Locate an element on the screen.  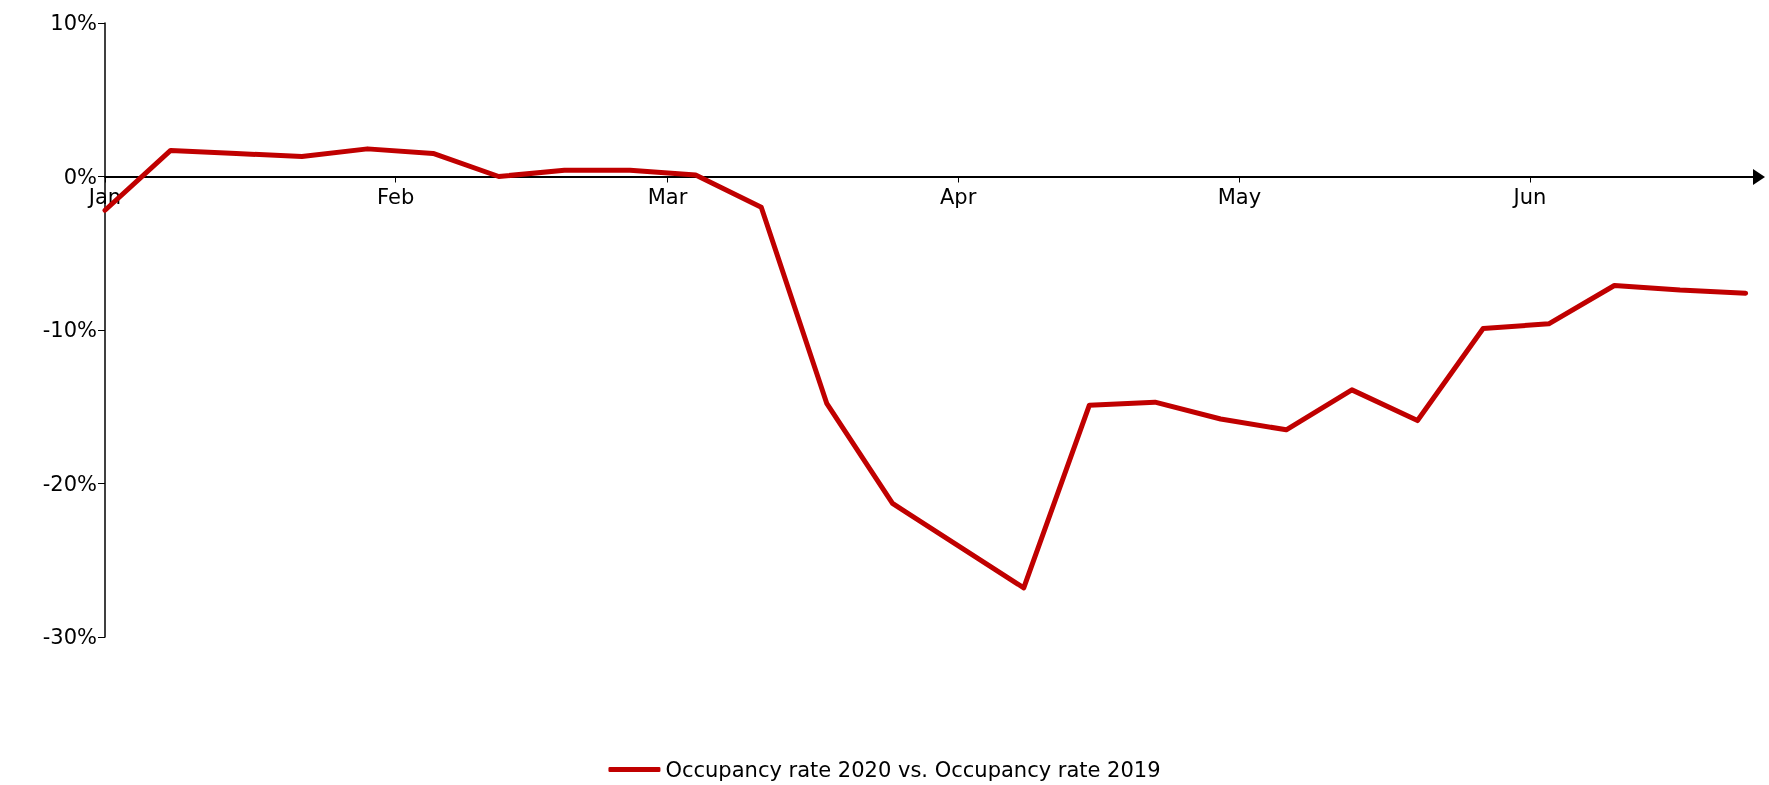
x-tick-label: May is located at coordinates (1239, 197).